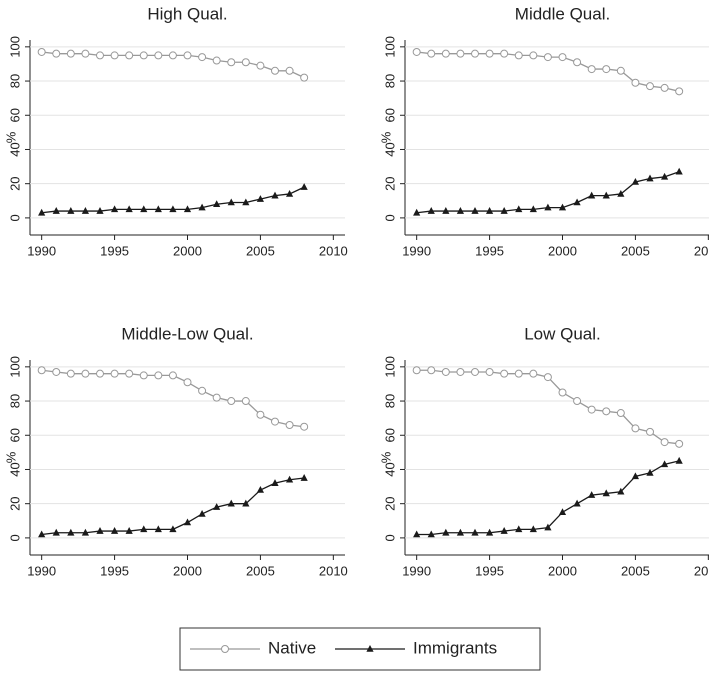 This screenshot has height=682, width=709. What do you see at coordinates (187, 13) in the screenshot?
I see `panel-title: High Qual.` at bounding box center [187, 13].